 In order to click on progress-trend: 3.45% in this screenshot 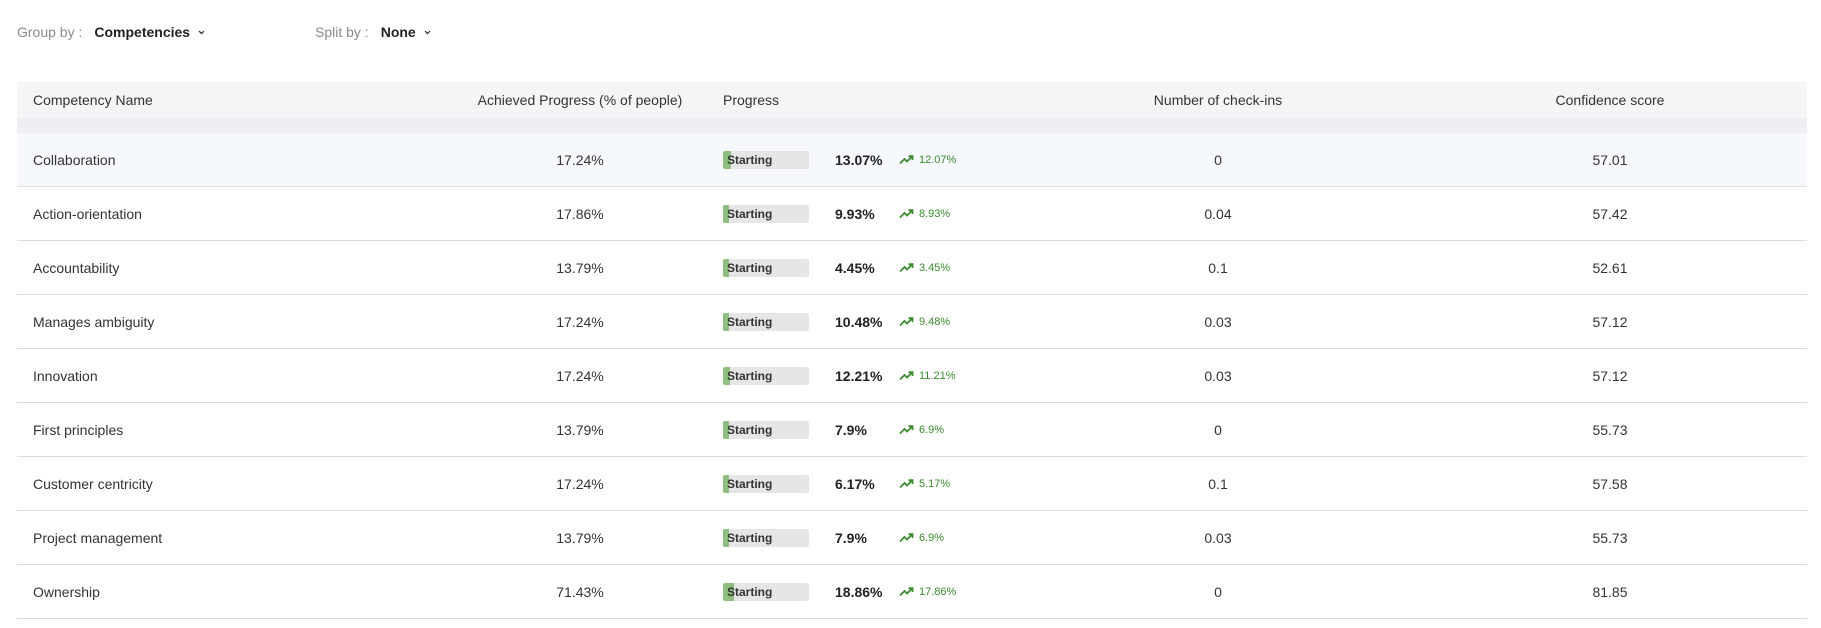, I will do `click(924, 268)`.